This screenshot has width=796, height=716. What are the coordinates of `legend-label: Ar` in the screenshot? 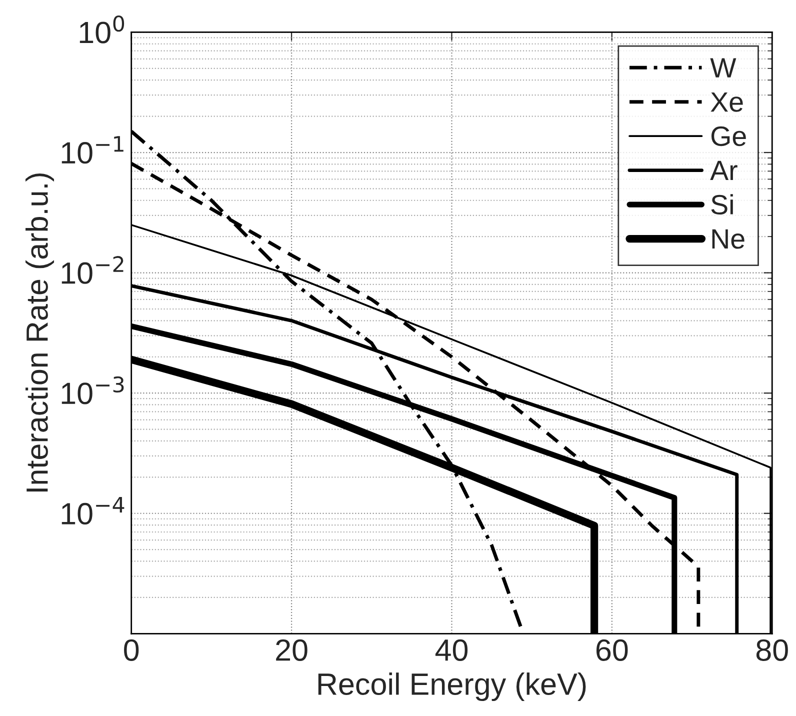 It's located at (724, 170).